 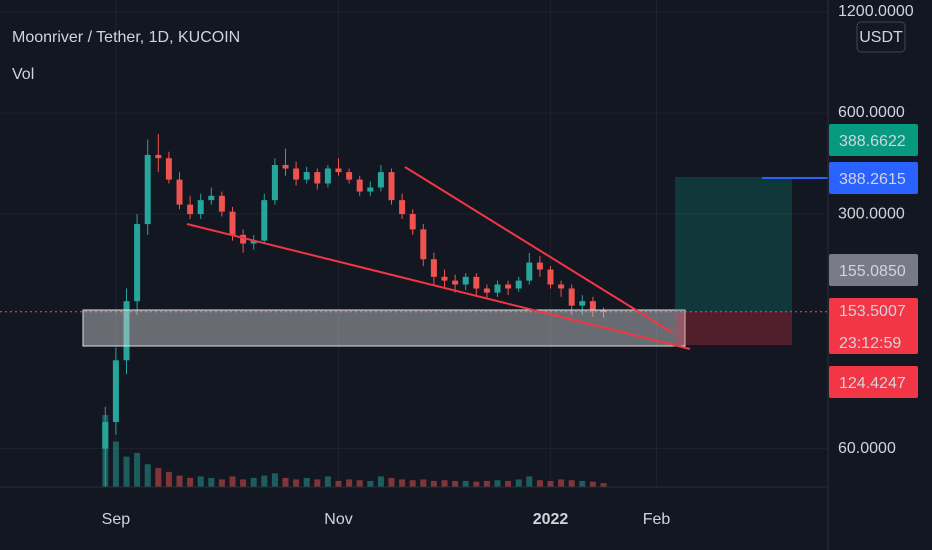 What do you see at coordinates (870, 343) in the screenshot?
I see `price-label: 23:12:59` at bounding box center [870, 343].